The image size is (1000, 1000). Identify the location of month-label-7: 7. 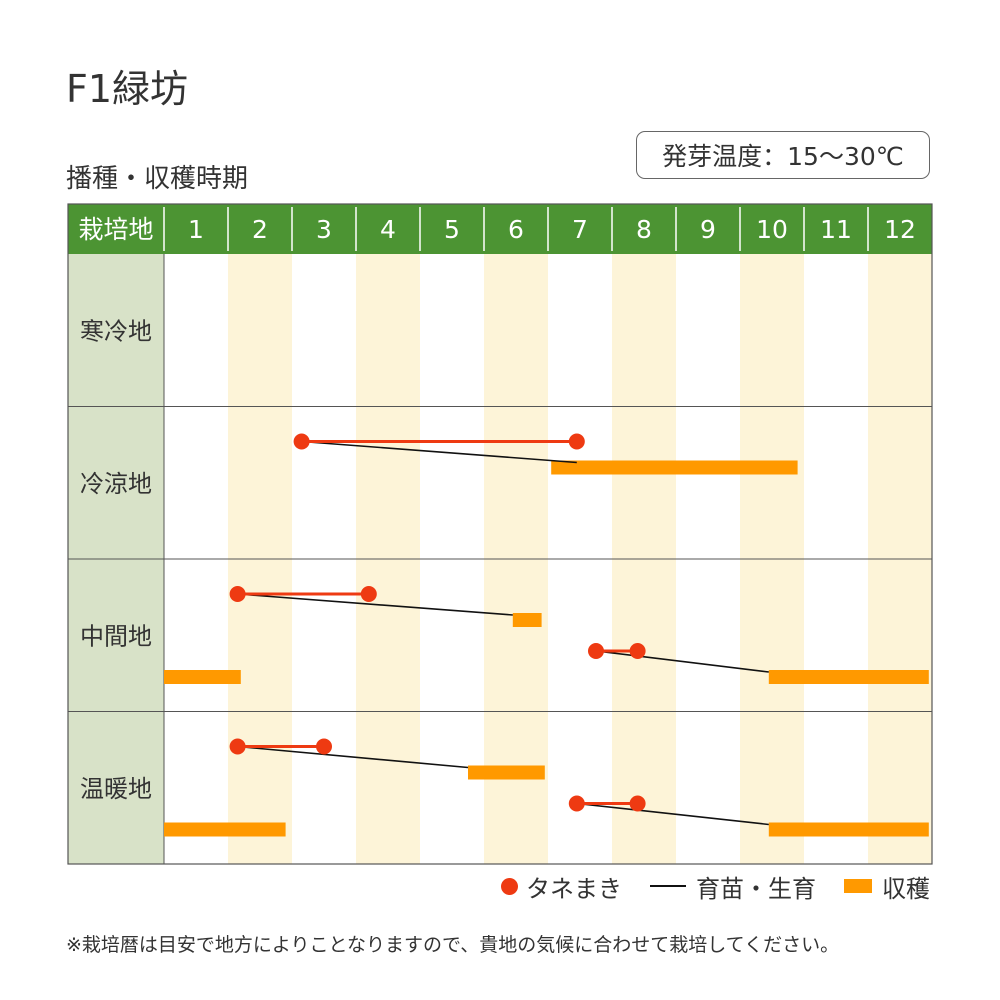
(580, 229).